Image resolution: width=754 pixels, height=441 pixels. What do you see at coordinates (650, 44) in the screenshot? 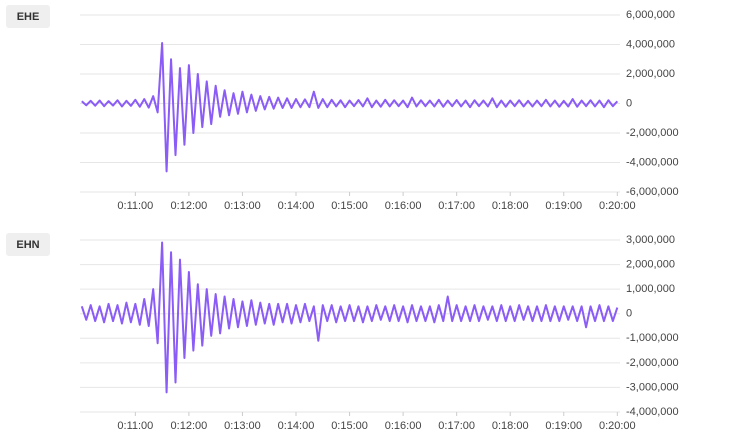
I see `y-tick-label: 4,000,000` at bounding box center [650, 44].